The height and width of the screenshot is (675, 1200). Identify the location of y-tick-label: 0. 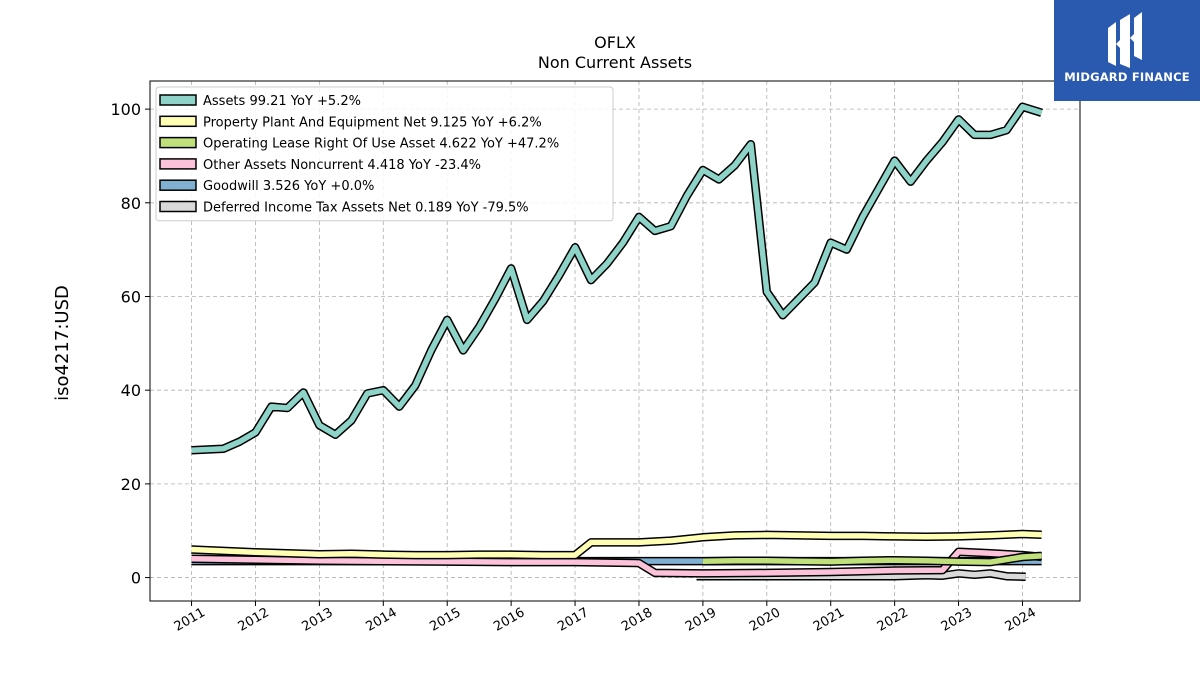
(136, 578).